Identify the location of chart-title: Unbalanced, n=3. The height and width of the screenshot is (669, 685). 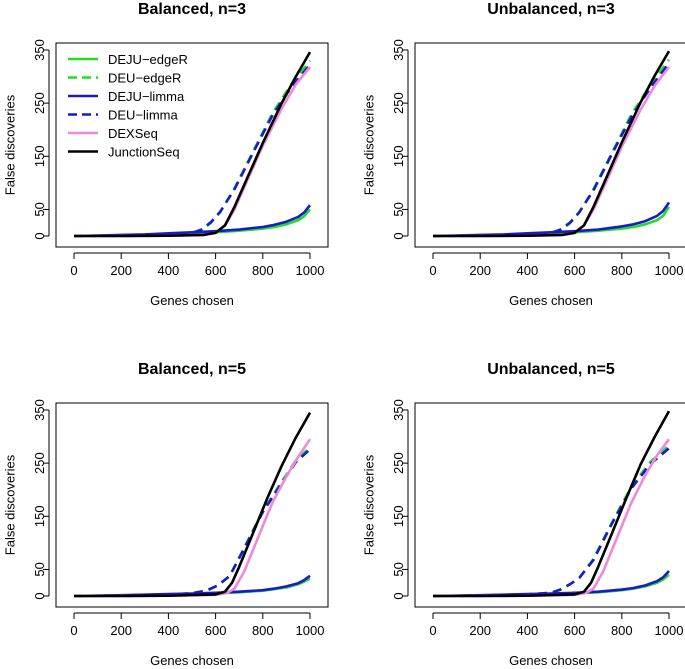
(551, 9).